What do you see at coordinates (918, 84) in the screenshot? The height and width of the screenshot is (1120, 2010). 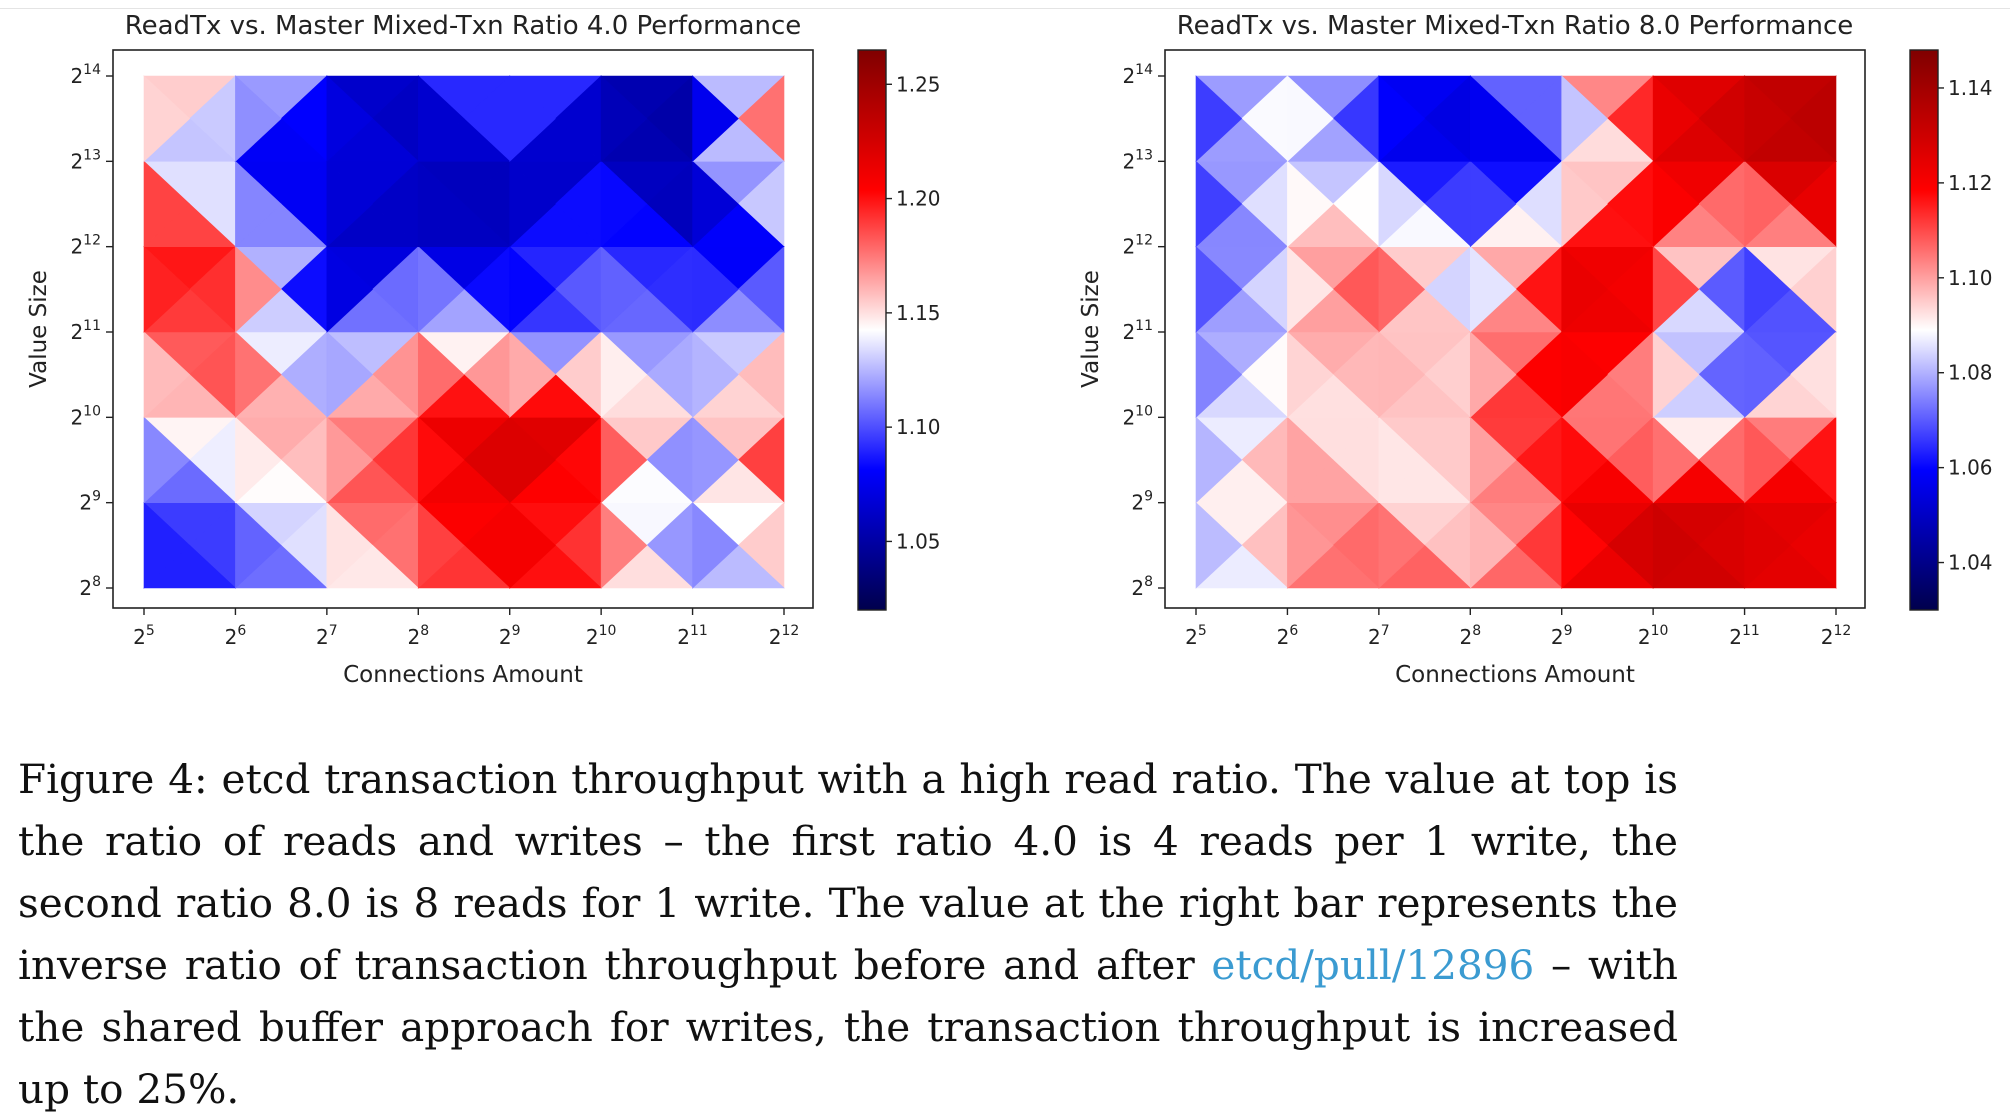 I see `colorbar-tick-label: 1.25` at bounding box center [918, 84].